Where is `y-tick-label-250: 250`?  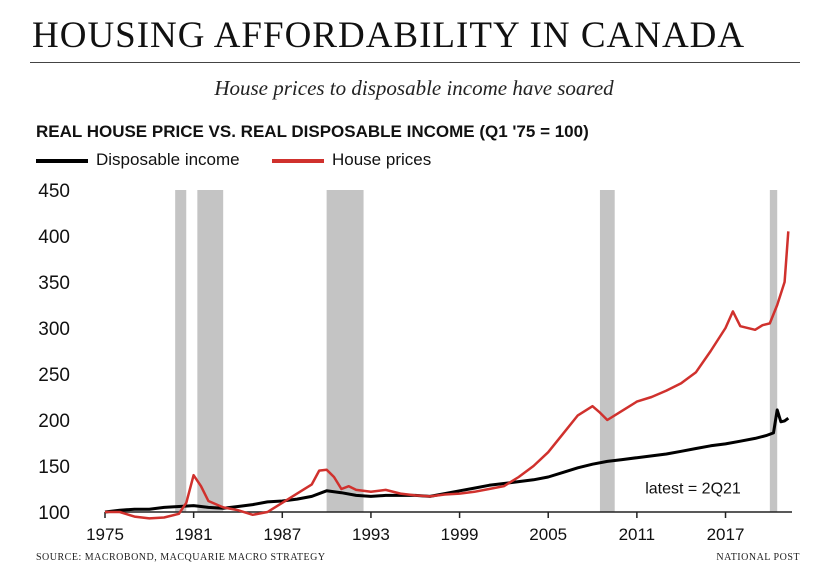 y-tick-label-250: 250 is located at coordinates (54, 375).